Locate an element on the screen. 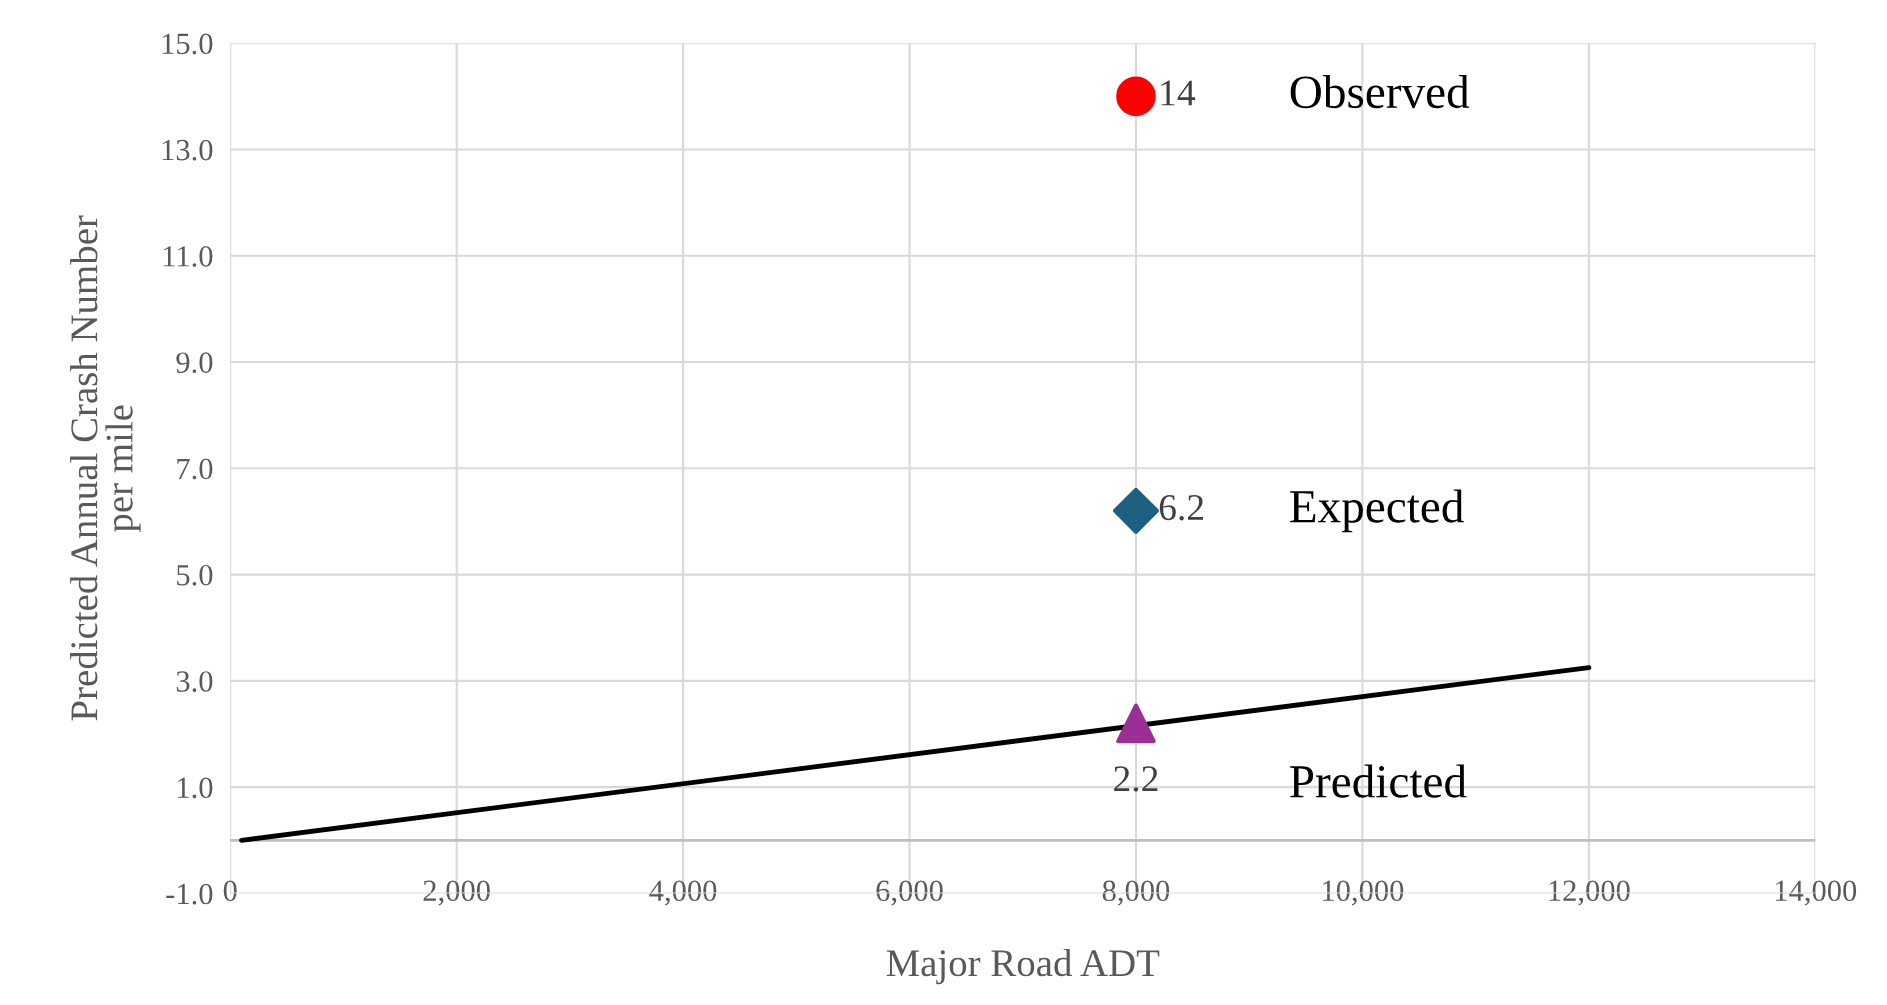 The height and width of the screenshot is (1005, 1887). x-tick-label: 10,000 is located at coordinates (1363, 893).